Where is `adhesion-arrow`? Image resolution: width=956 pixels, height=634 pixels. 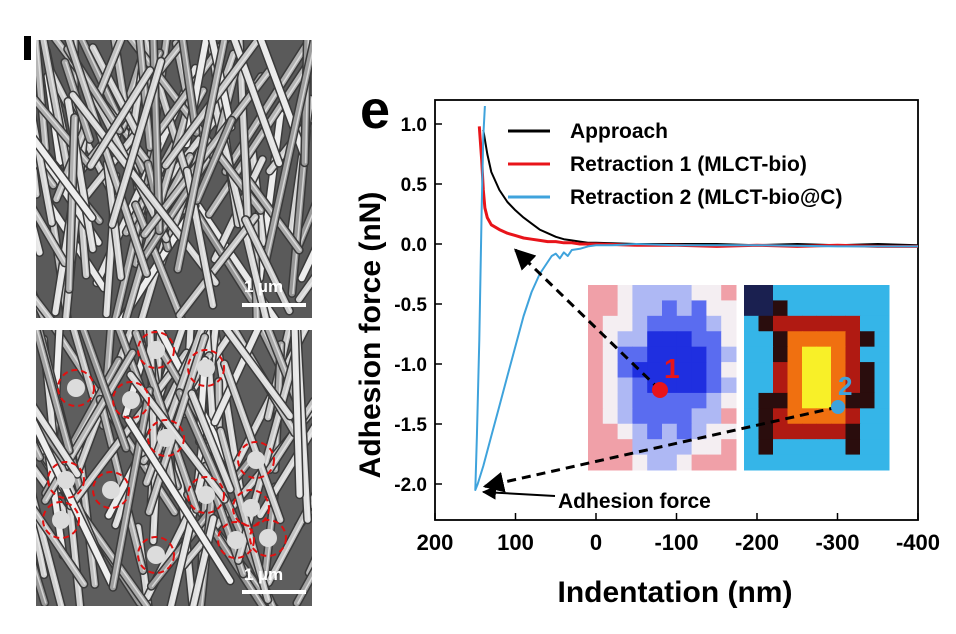 adhesion-arrow is located at coordinates (518, 492).